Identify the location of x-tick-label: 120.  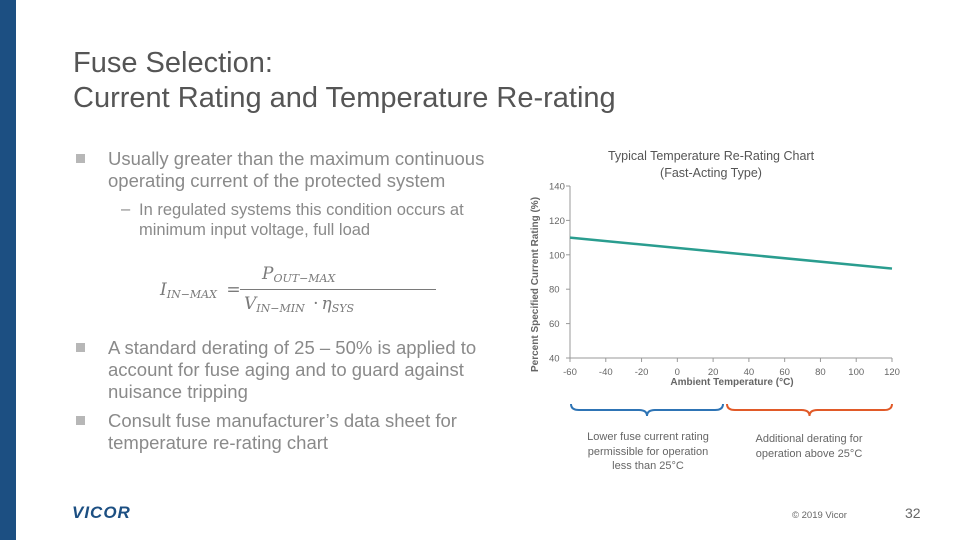
(892, 372).